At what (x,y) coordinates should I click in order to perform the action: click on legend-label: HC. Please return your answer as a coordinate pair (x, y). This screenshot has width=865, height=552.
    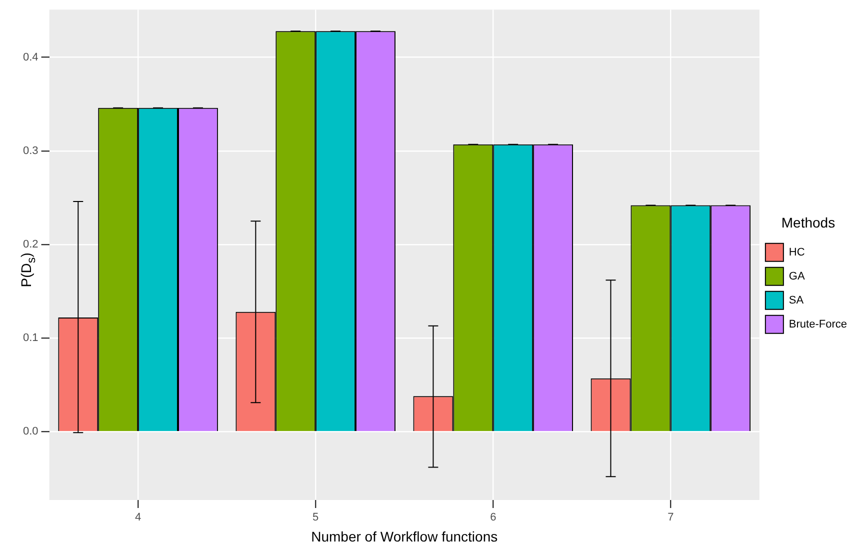
    Looking at the image, I should click on (796, 252).